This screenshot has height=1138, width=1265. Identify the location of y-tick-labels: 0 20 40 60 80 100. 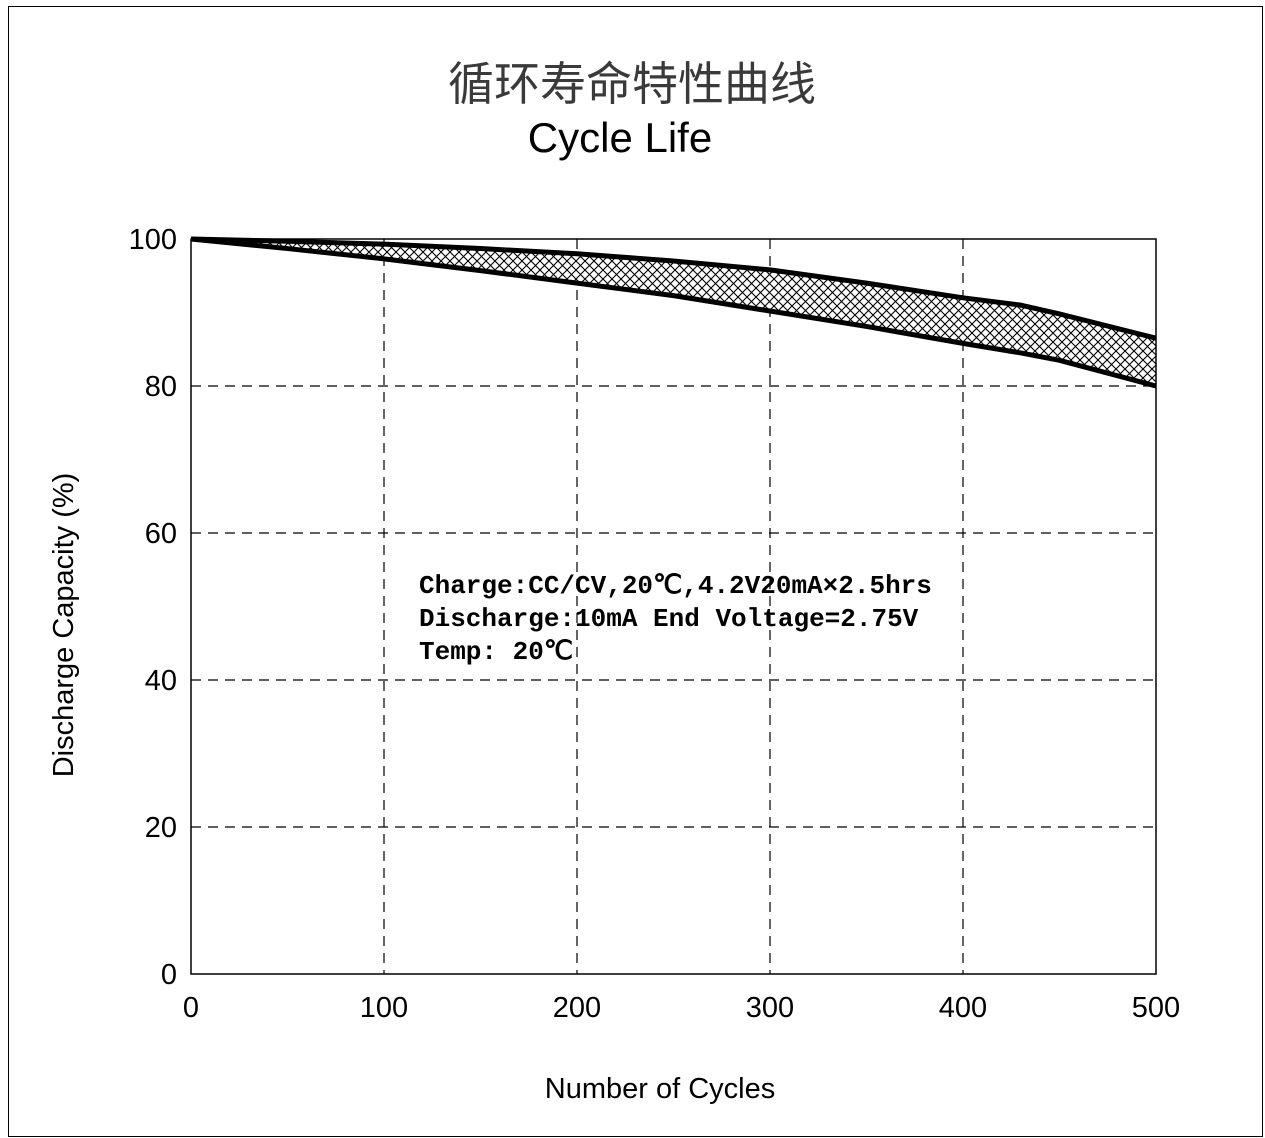
(153, 607).